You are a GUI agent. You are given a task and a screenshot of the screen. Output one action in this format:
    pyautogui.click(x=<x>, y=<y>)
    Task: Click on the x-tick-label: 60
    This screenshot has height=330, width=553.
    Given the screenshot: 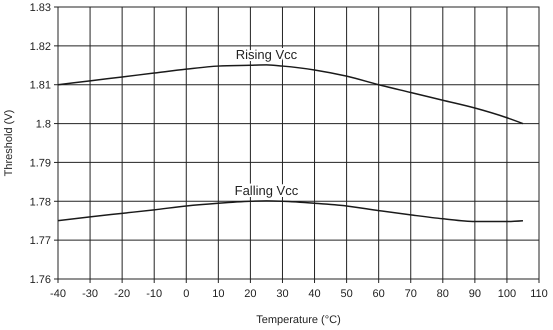 What is the action you would take?
    pyautogui.click(x=378, y=294)
    